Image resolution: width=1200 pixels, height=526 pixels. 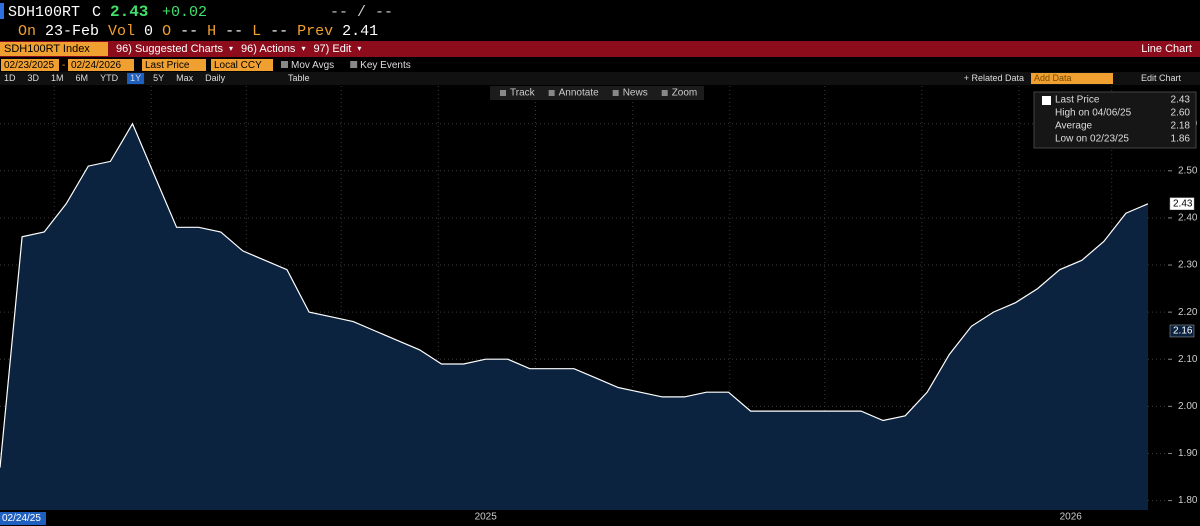 I want to click on quote-value: 2.41, so click(x=360, y=31).